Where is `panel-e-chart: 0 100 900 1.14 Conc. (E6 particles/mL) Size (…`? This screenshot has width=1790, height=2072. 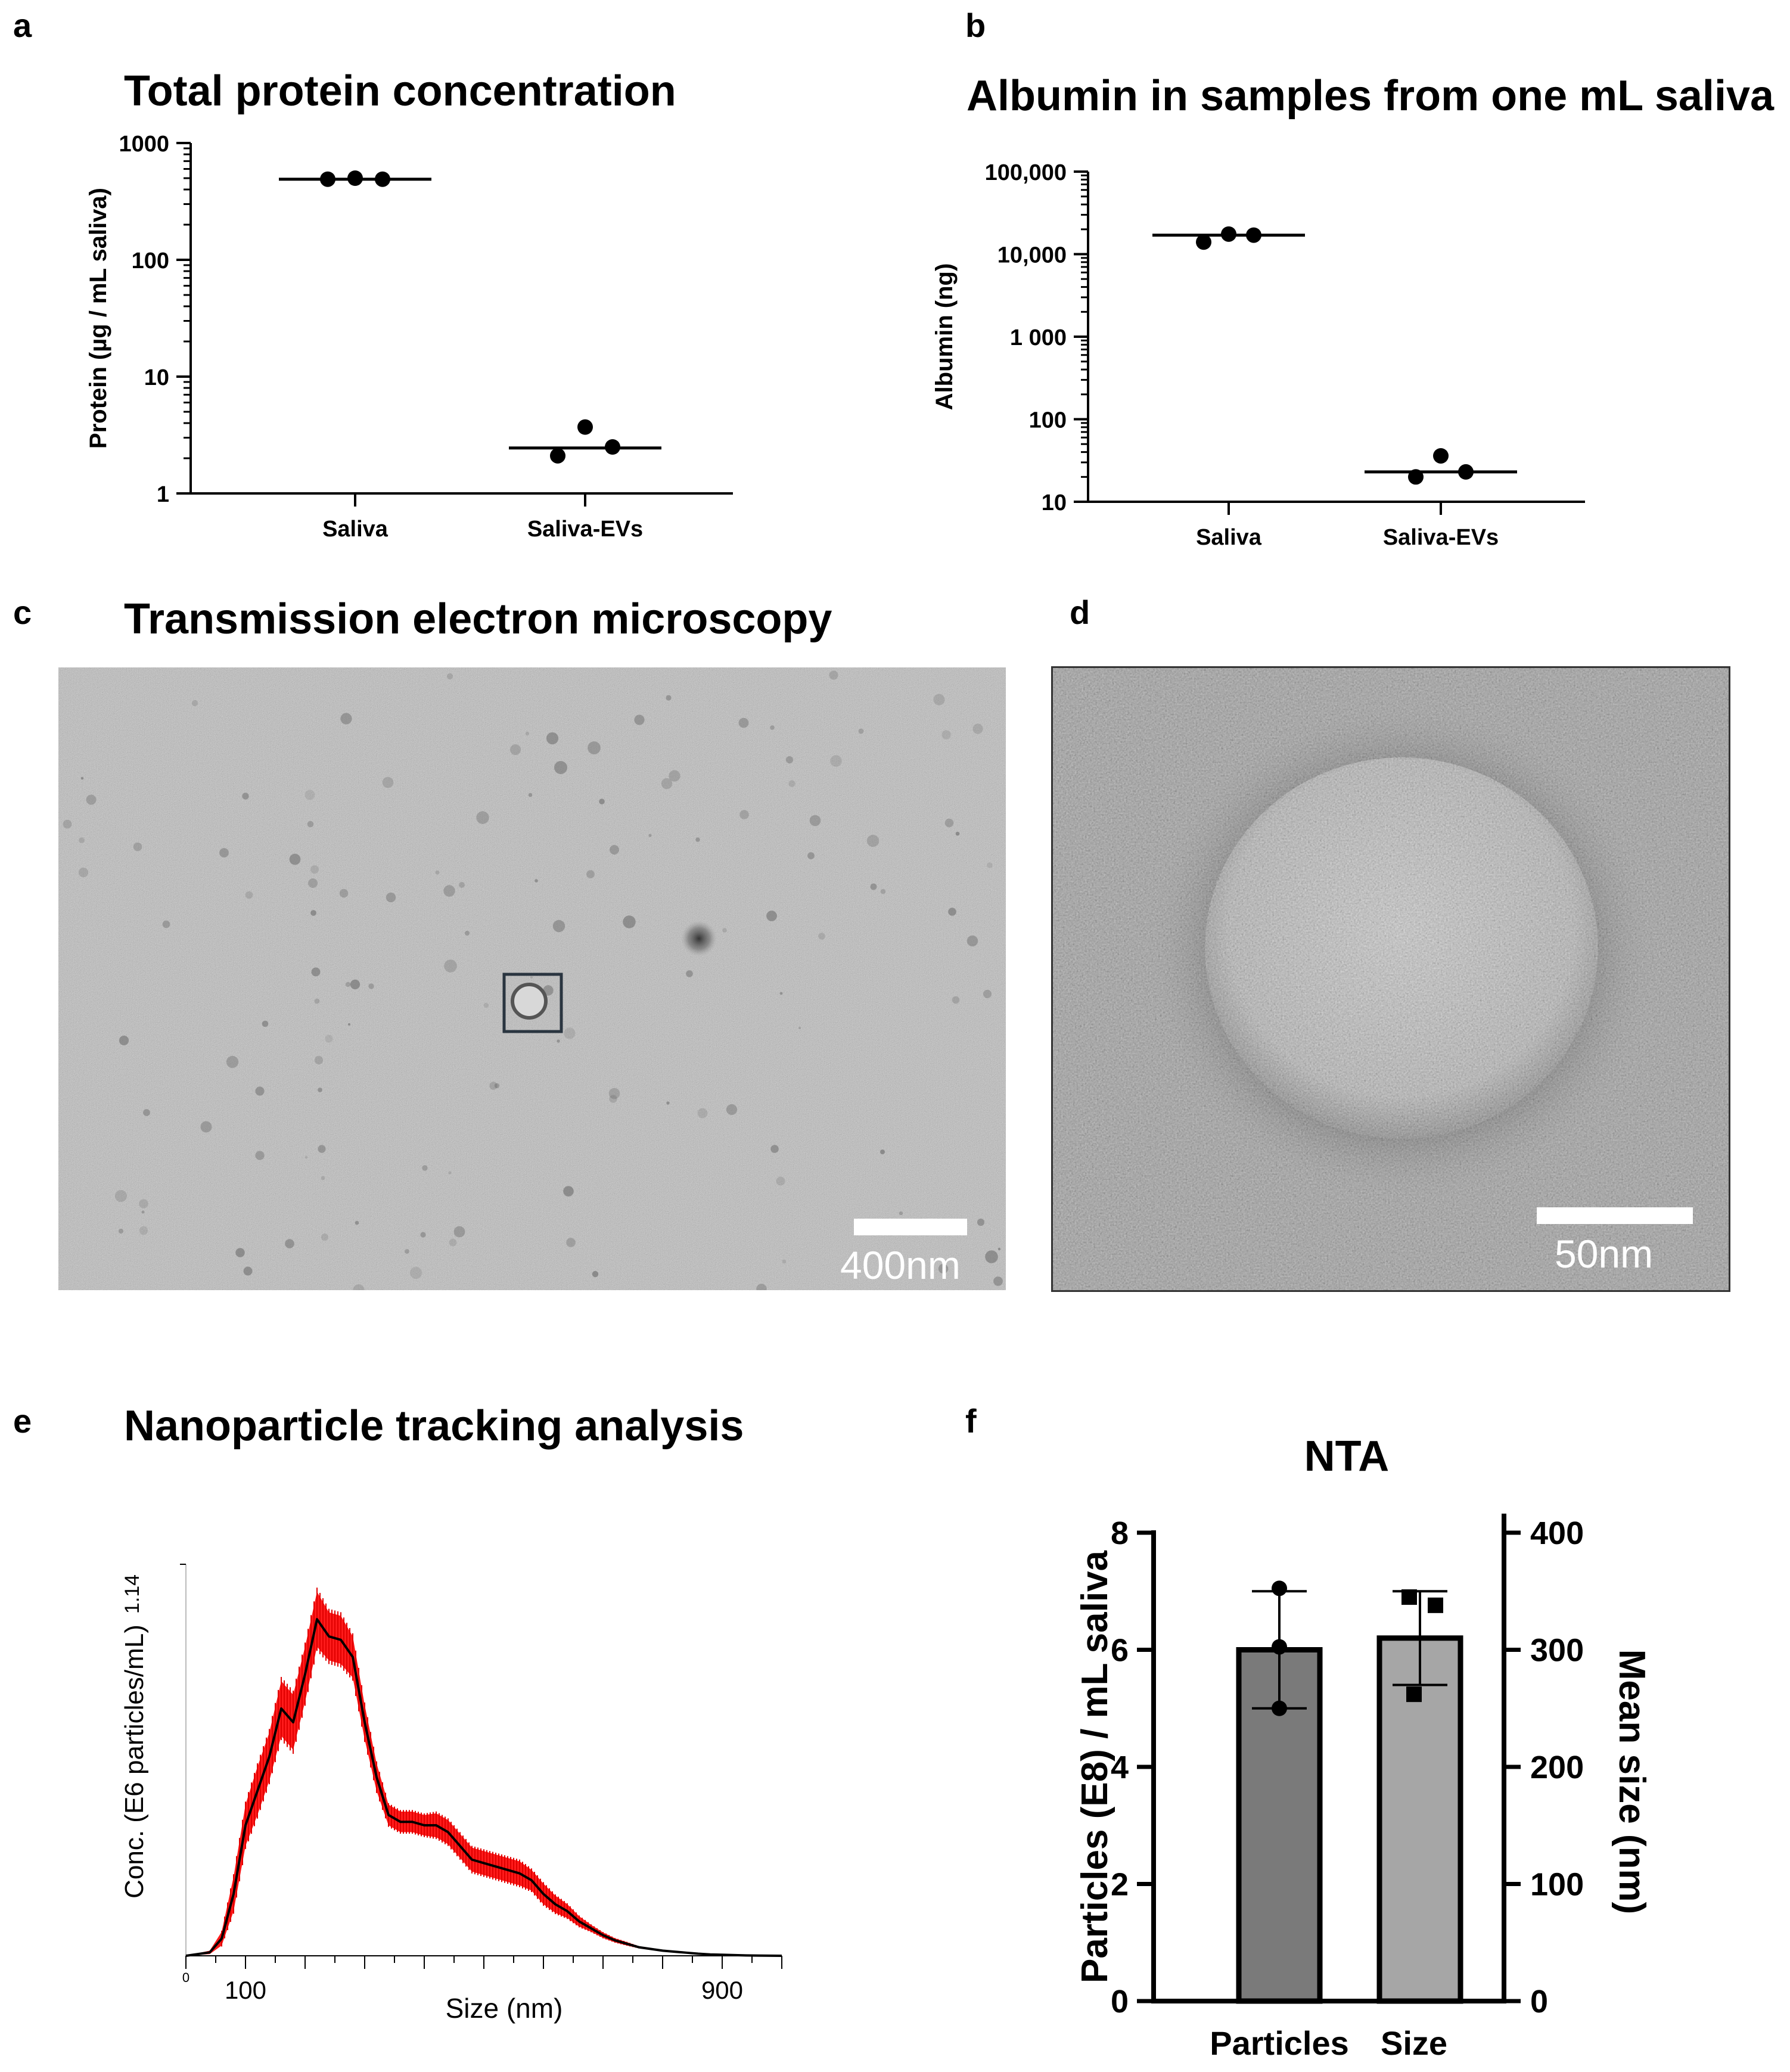 panel-e-chart: 0 100 900 1.14 Conc. (E6 particles/mL) Size (… is located at coordinates (451, 1794).